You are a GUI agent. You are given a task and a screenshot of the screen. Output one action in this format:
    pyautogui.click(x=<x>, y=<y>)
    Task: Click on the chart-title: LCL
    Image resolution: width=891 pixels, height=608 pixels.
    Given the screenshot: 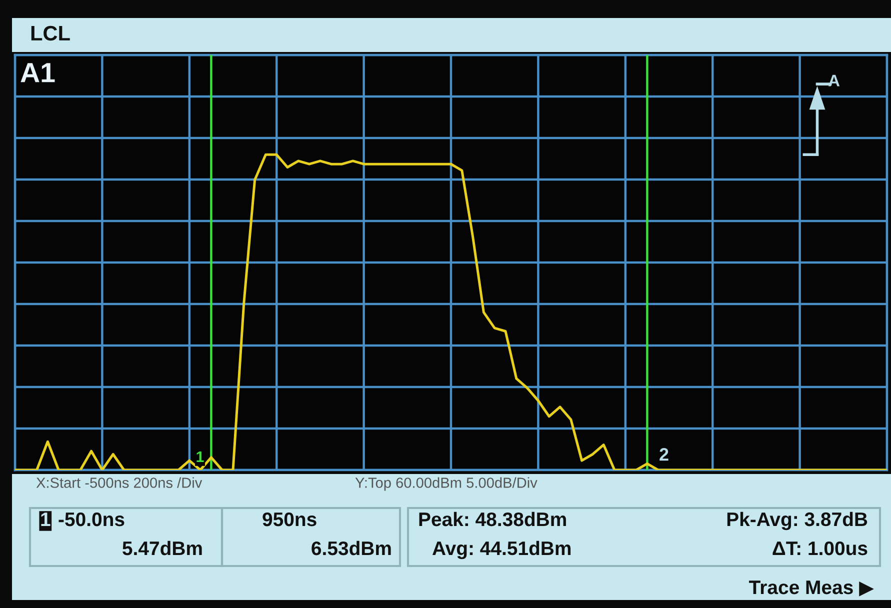 What is the action you would take?
    pyautogui.click(x=50, y=33)
    